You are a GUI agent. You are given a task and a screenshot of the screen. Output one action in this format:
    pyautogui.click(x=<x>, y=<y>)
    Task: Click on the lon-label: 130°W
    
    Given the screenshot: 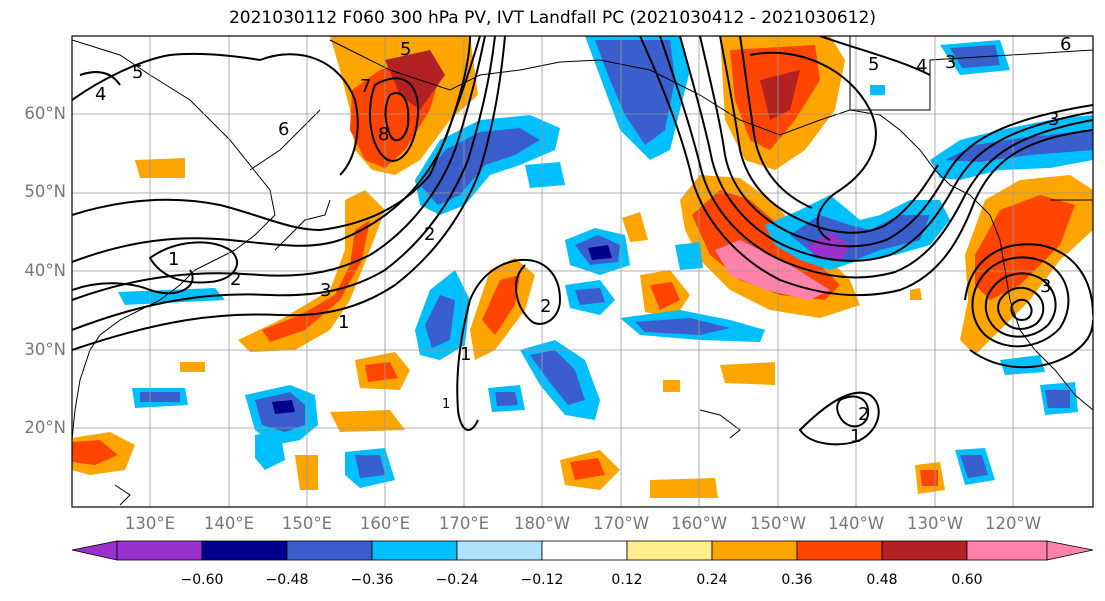 What is the action you would take?
    pyautogui.click(x=935, y=523)
    